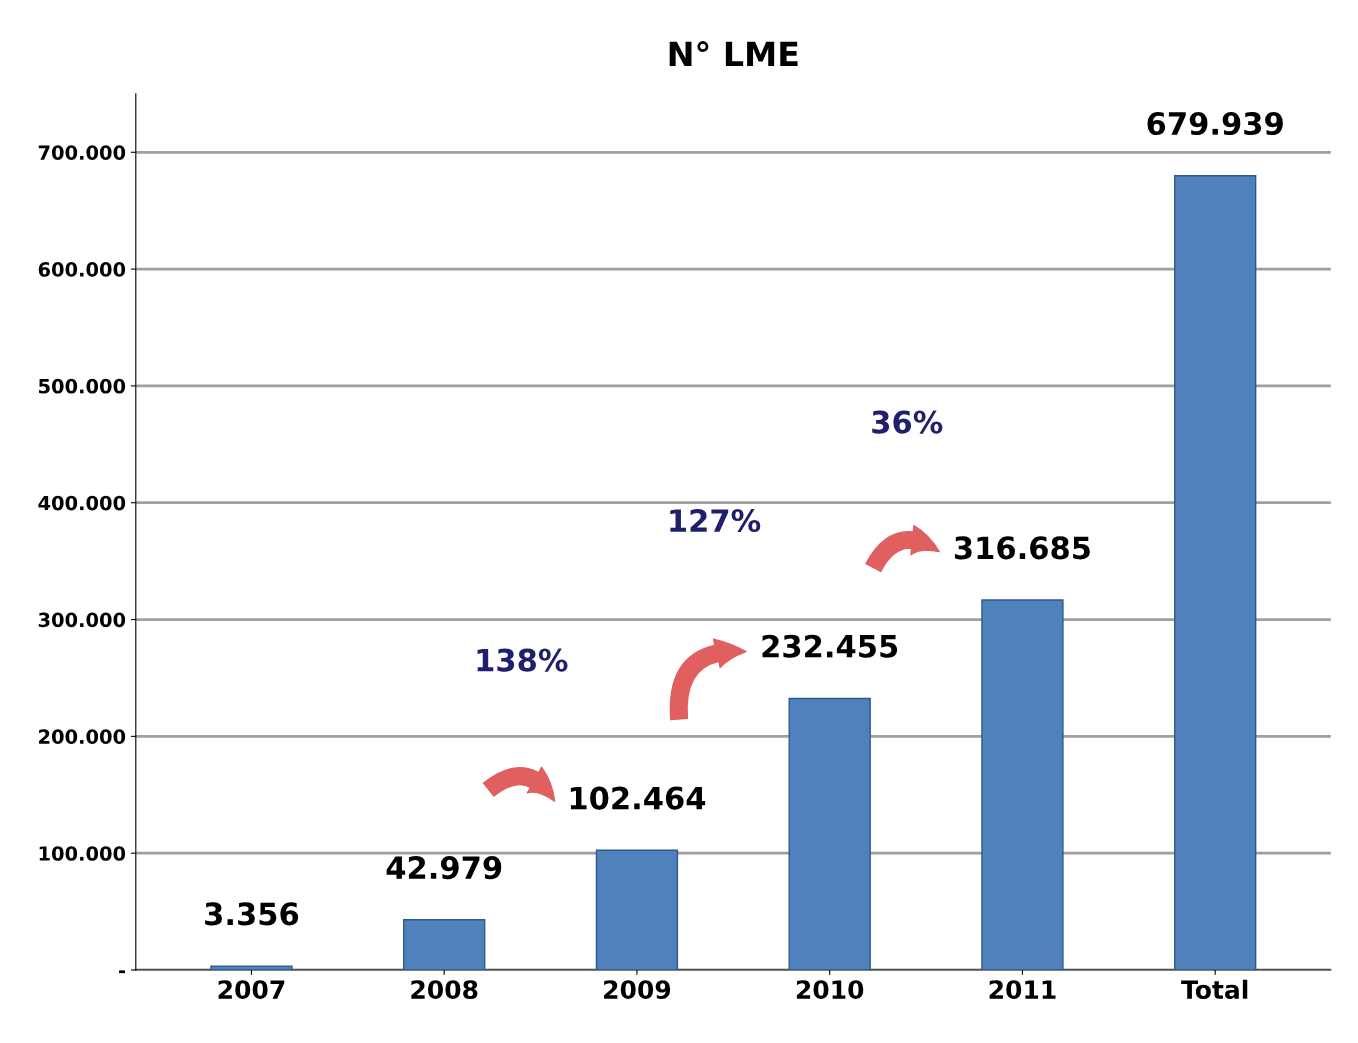 This screenshot has height=1043, width=1358. I want to click on y-tick-label: -, so click(122, 972).